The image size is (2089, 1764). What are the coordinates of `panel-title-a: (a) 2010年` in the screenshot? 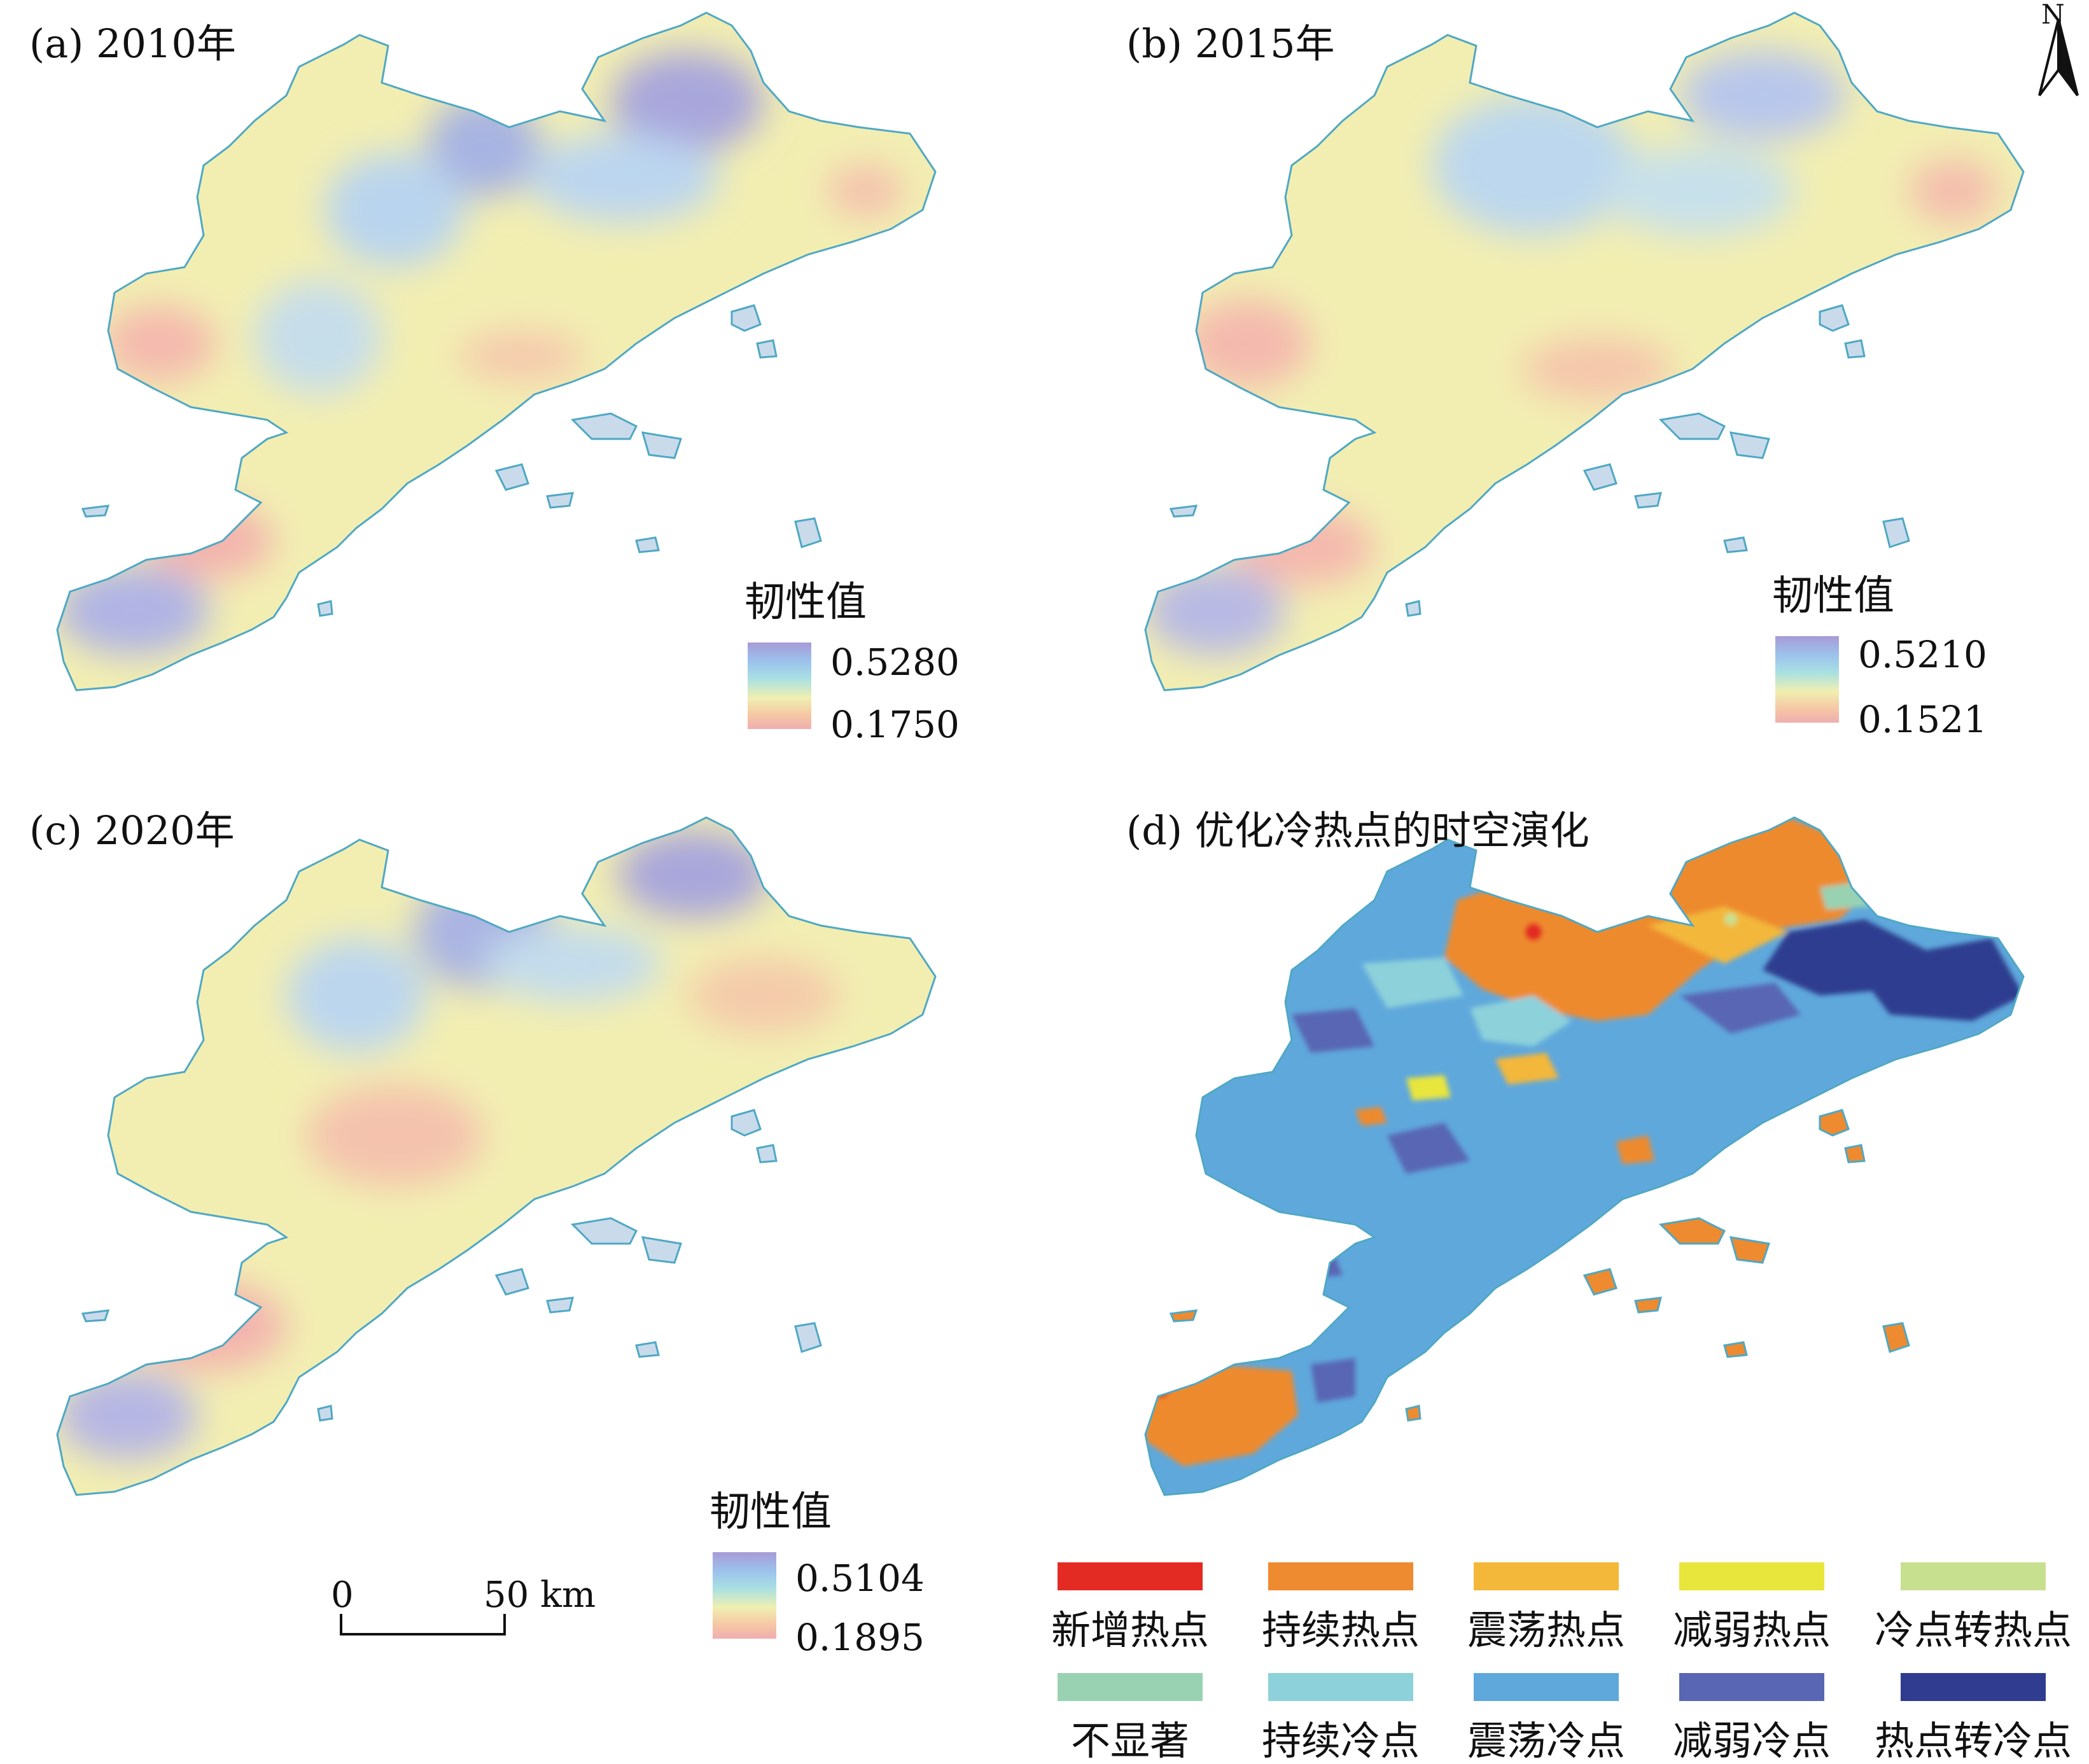 It's located at (132, 43).